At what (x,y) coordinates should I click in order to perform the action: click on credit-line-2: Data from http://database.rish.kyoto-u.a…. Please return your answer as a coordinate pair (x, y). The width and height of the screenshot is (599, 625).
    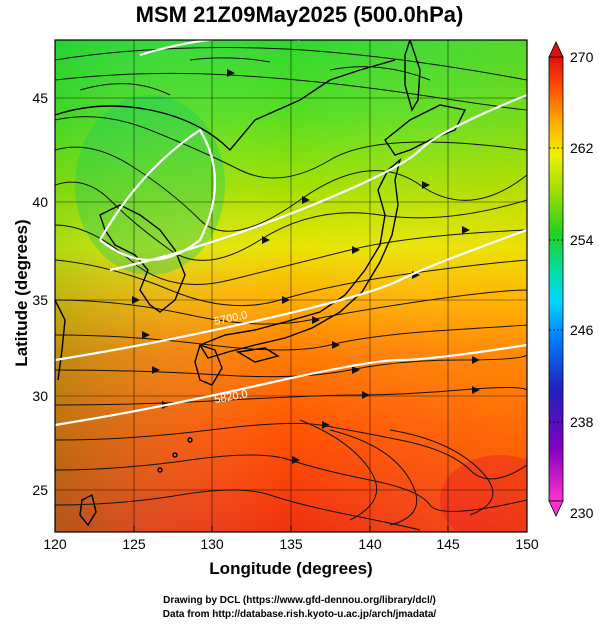
    Looking at the image, I should click on (299, 614).